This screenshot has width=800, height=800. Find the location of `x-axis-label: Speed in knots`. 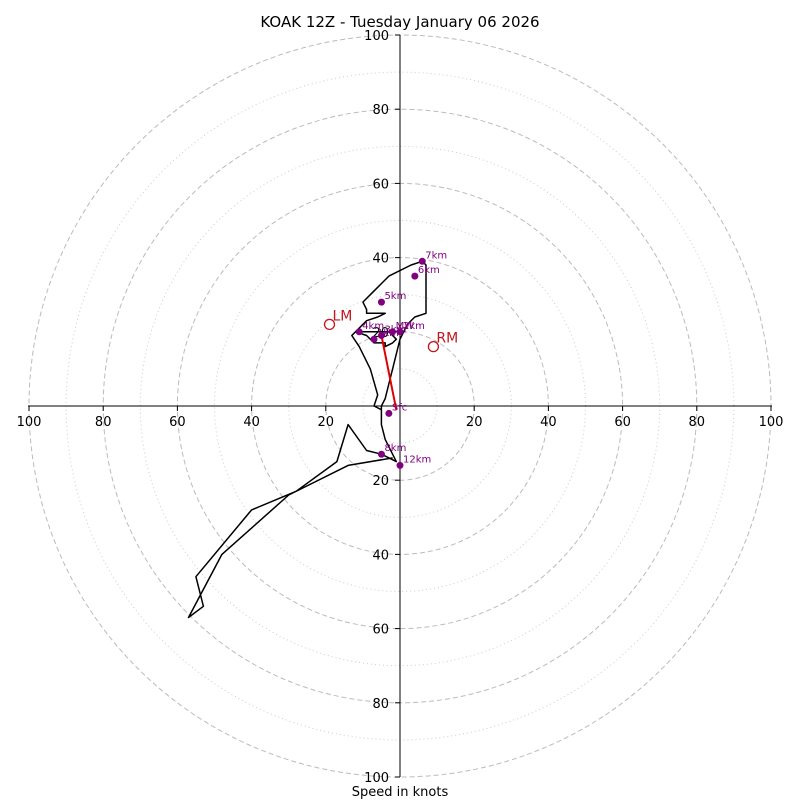

x-axis-label: Speed in knots is located at coordinates (400, 792).